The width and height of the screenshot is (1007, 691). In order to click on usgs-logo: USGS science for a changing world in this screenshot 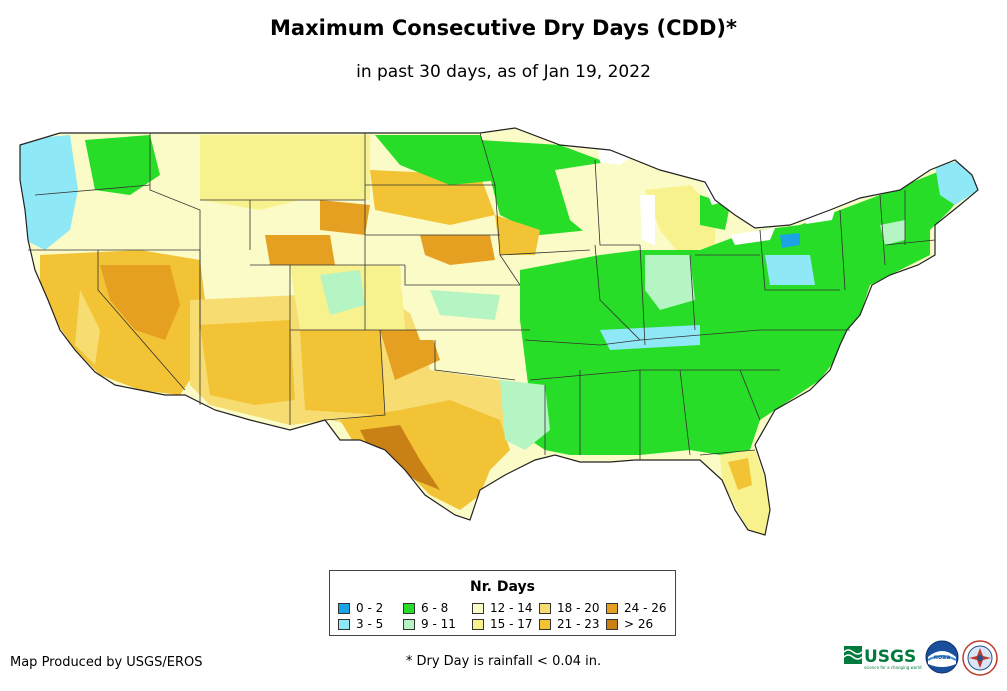, I will do `click(882, 658)`.